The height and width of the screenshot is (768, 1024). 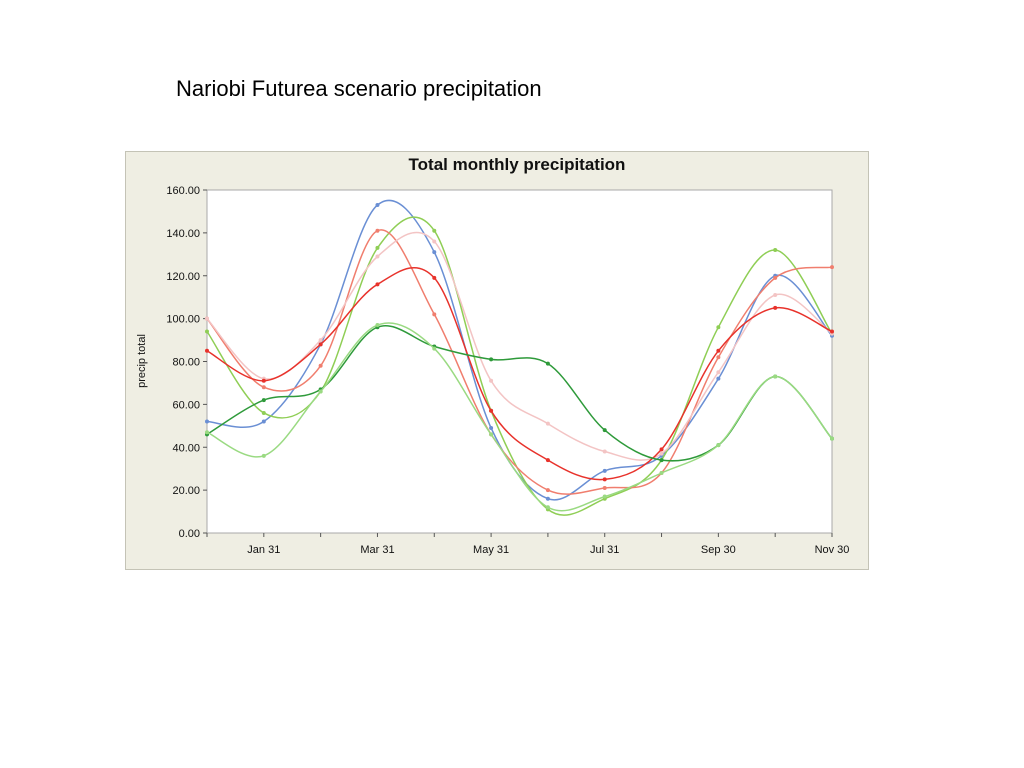 I want to click on x-tick-label: Jan 31, so click(x=263, y=550).